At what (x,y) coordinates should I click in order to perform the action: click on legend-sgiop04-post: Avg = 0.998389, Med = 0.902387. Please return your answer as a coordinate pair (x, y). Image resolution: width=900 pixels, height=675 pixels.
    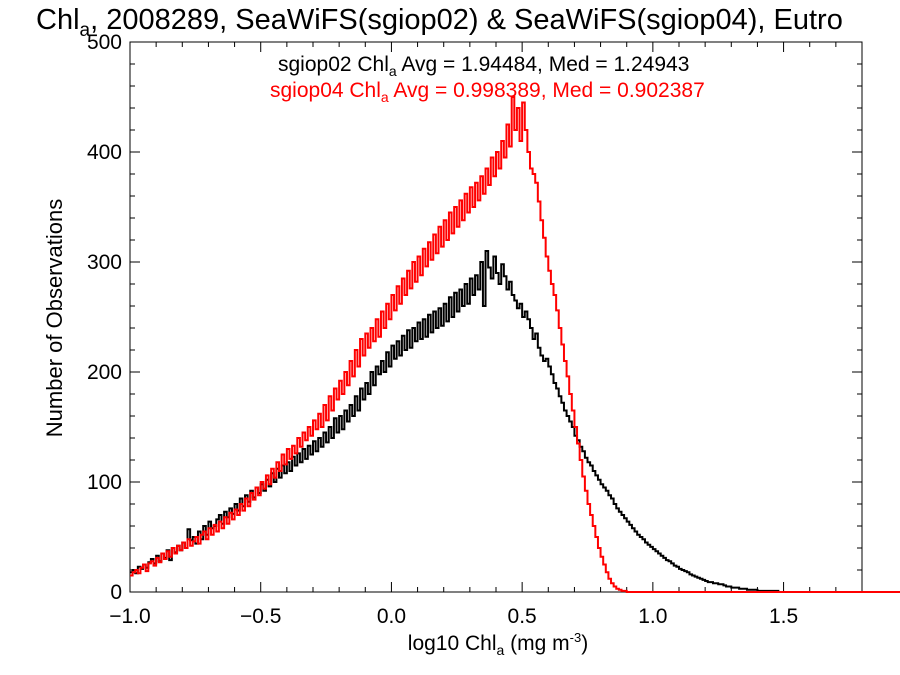
    Looking at the image, I should click on (547, 90).